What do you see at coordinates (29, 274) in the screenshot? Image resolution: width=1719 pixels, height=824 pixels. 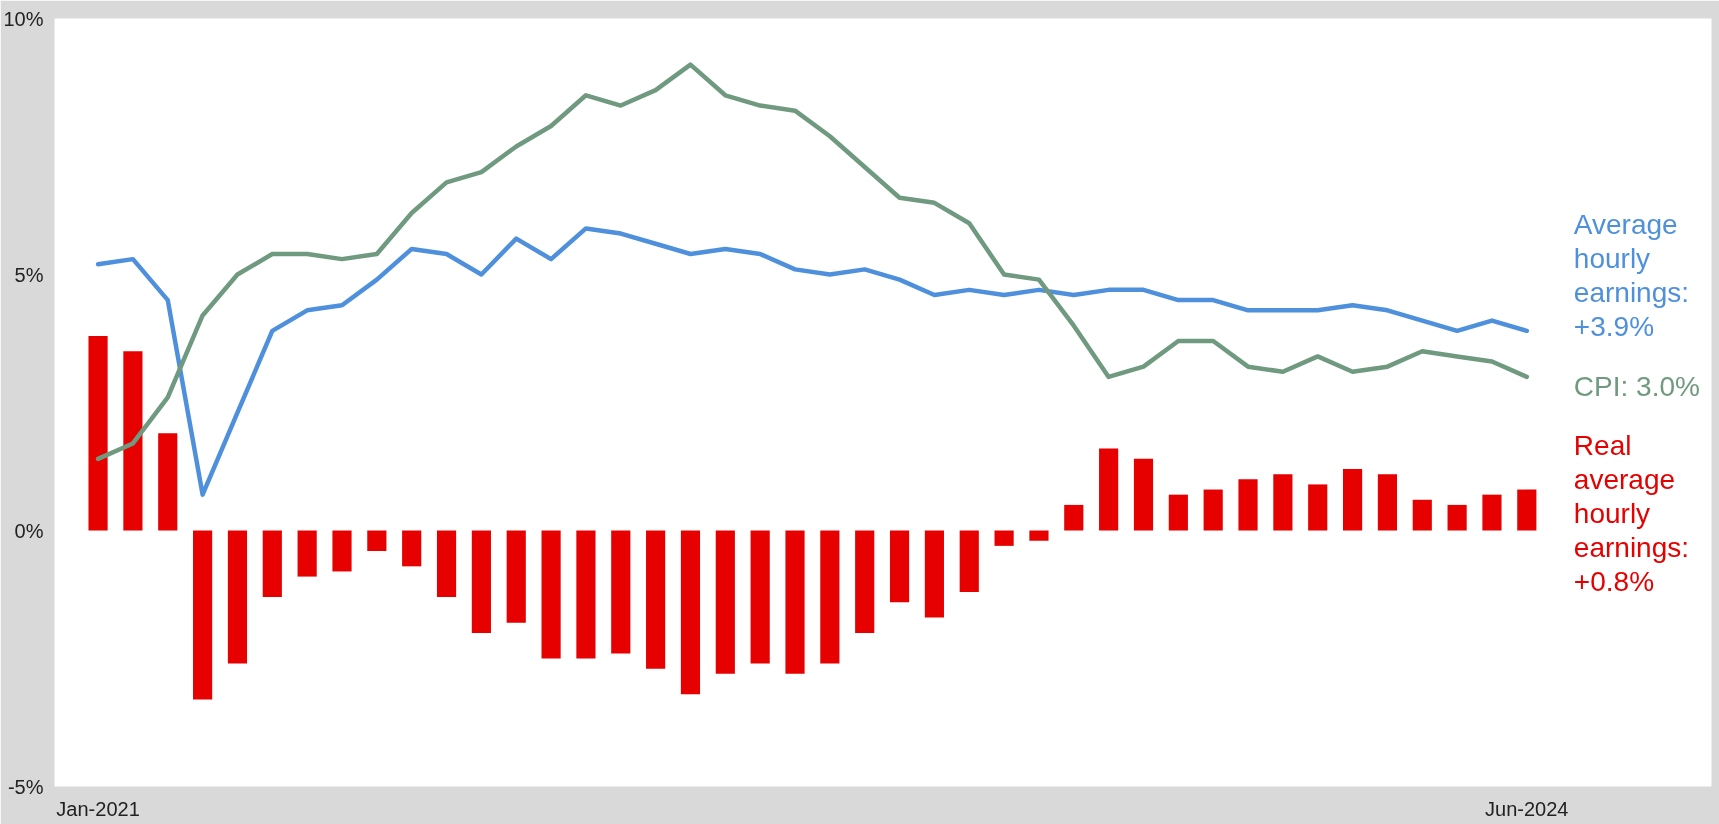 I see `y-tick-label: 5%` at bounding box center [29, 274].